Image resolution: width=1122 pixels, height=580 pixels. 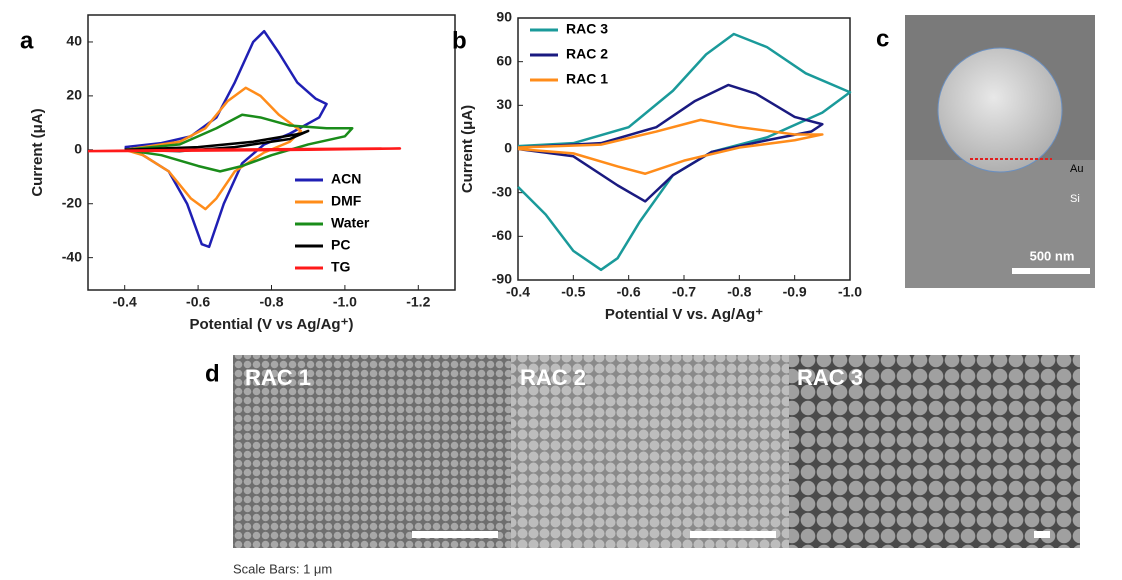 I want to click on y-tick-label: 20, so click(x=74, y=95).